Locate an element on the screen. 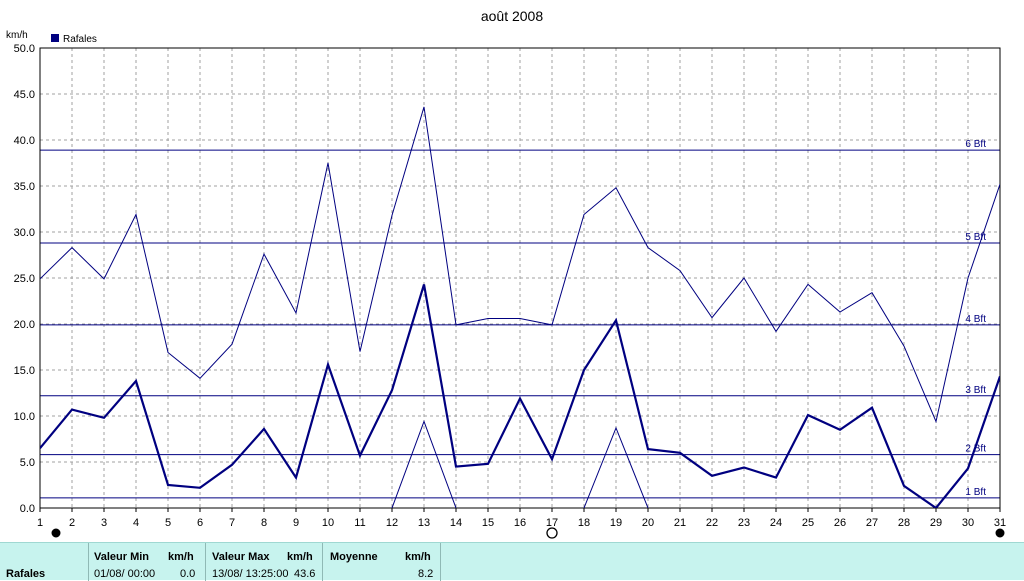  stats-min-date: 01/08/ 00:00 is located at coordinates (124, 574).